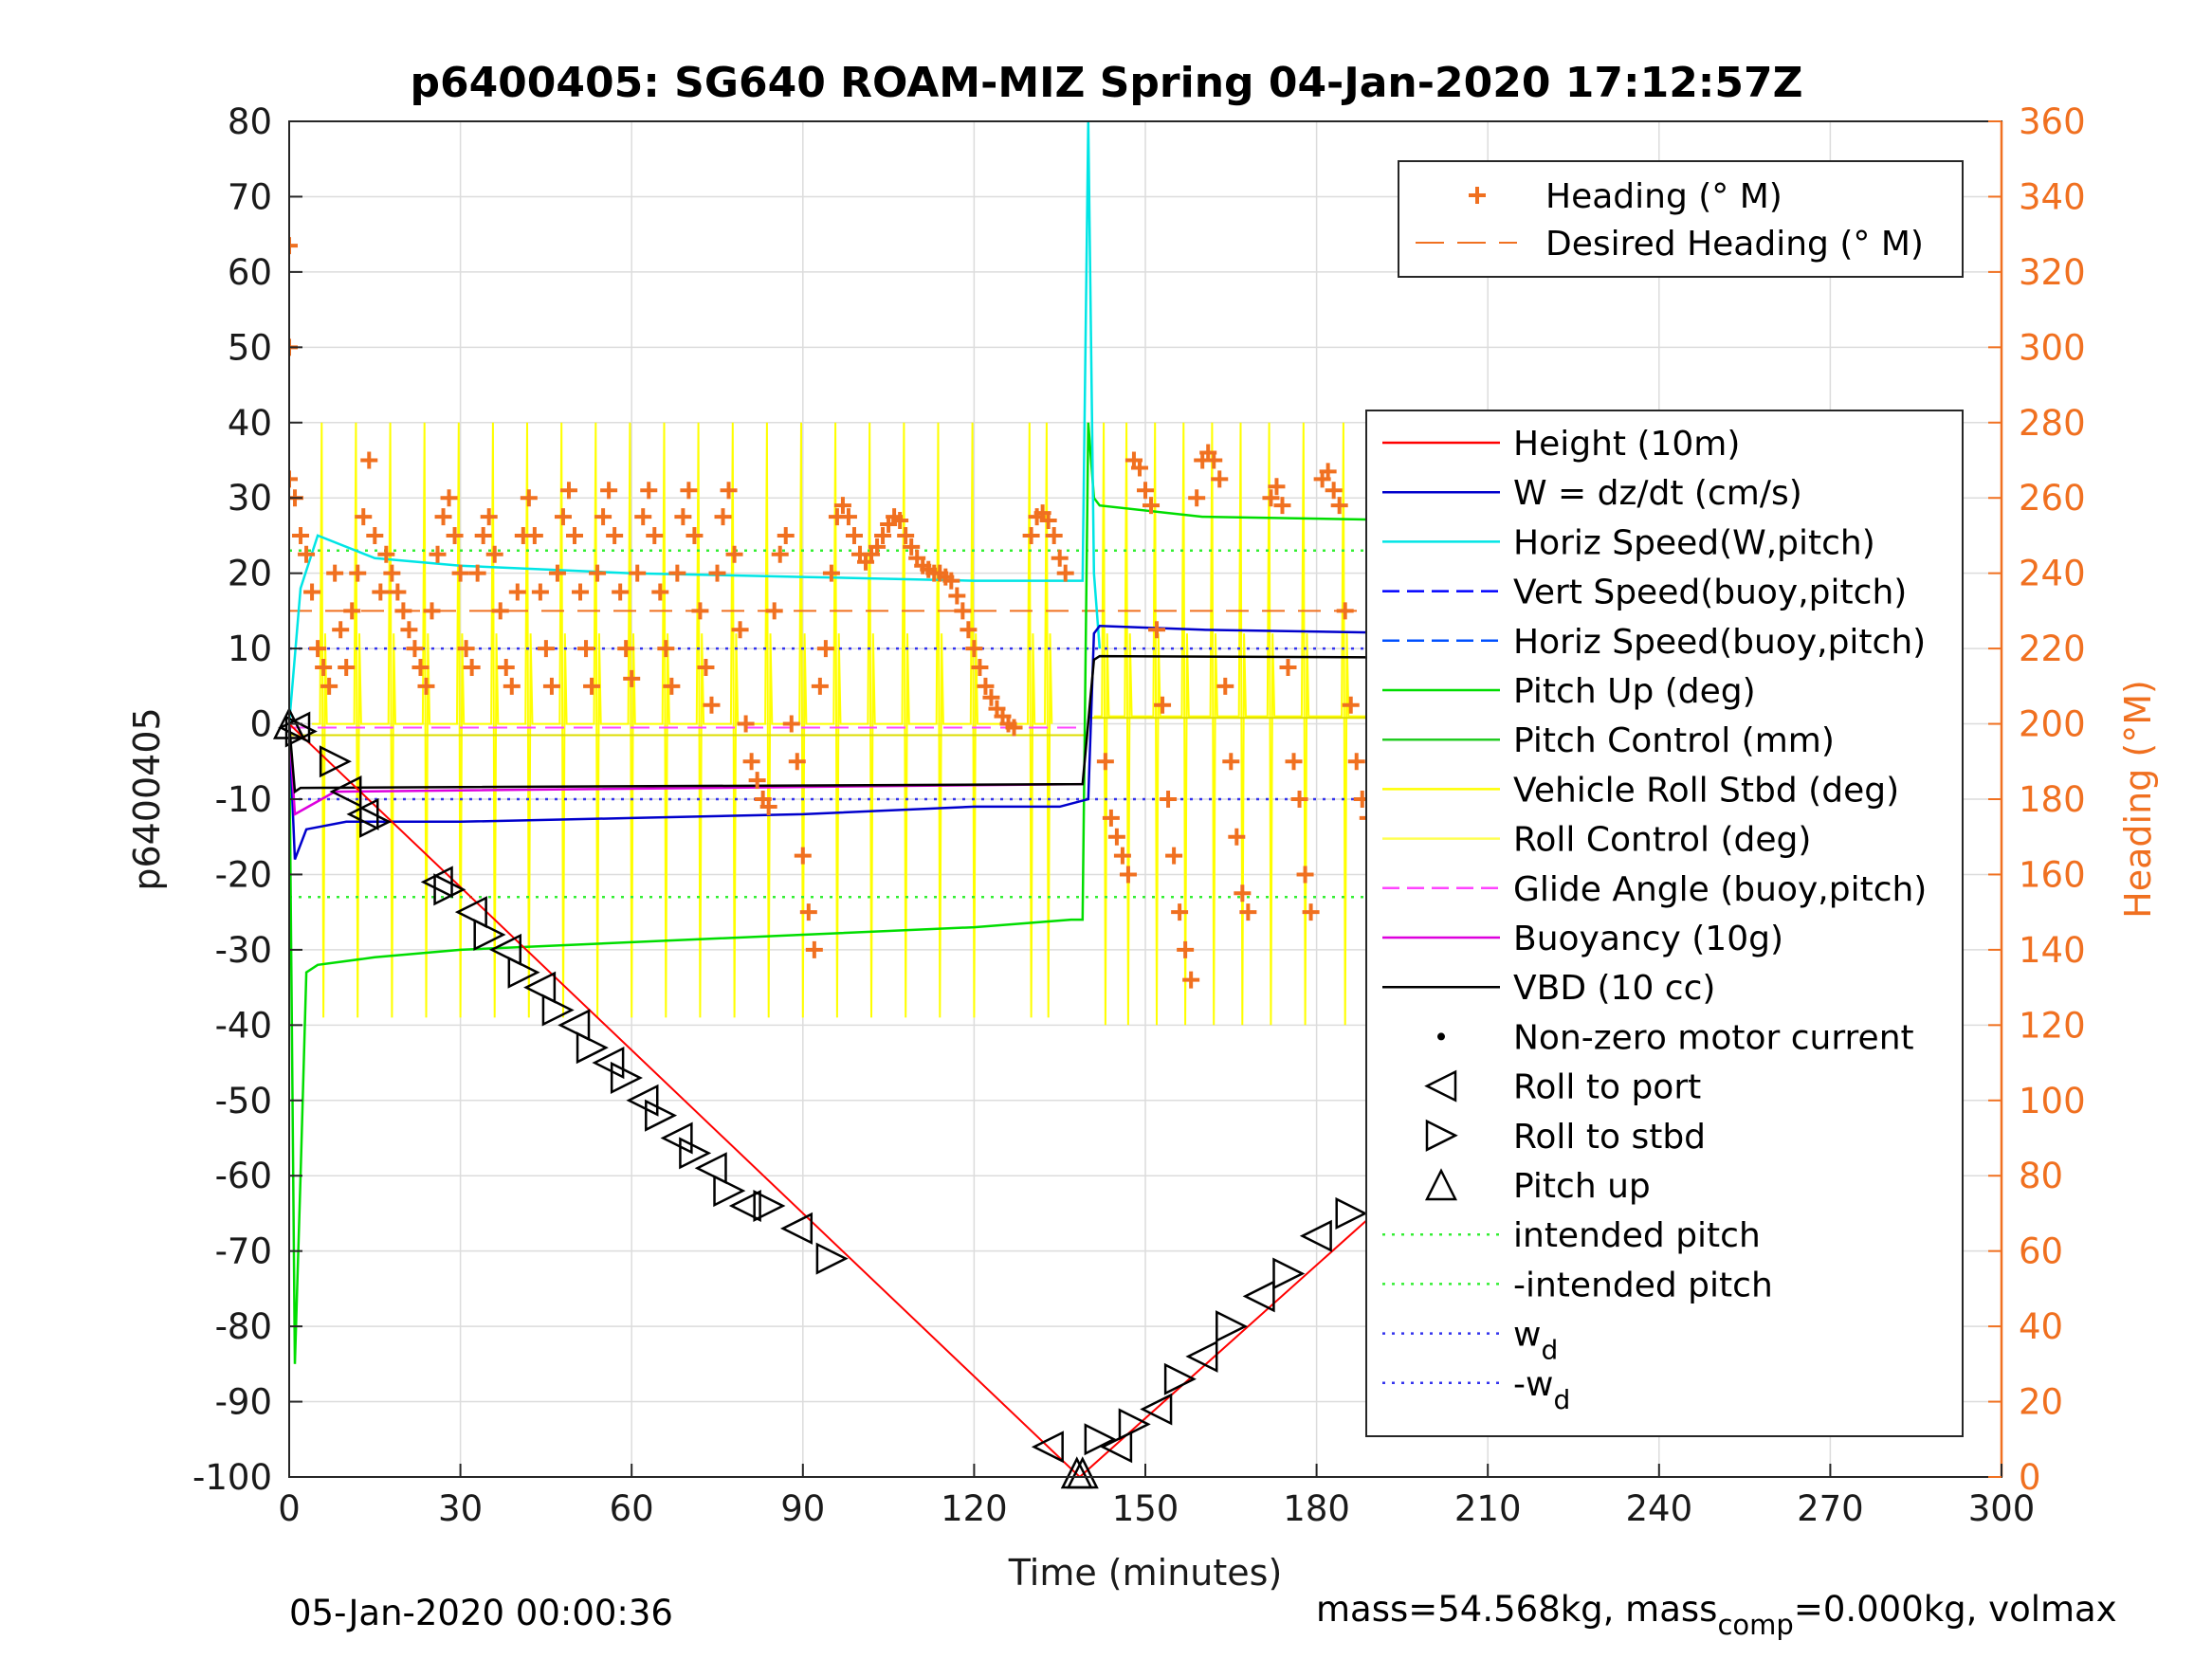 Image resolution: width=2212 pixels, height=1659 pixels. I want to click on roll-series-dive, so click(682, 720).